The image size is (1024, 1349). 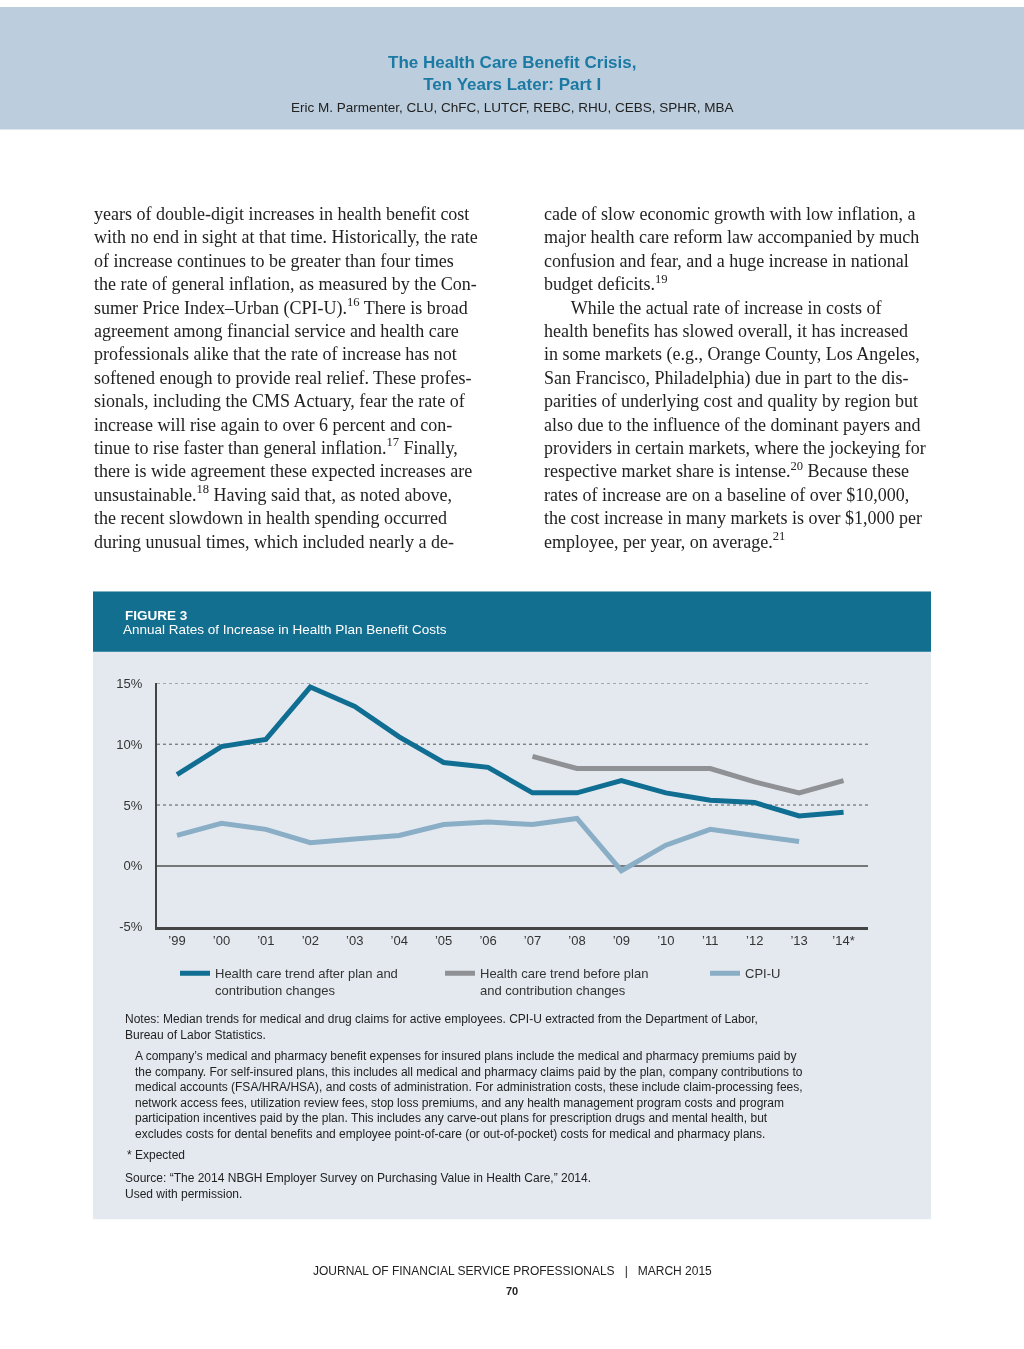 What do you see at coordinates (156, 615) in the screenshot?
I see `caption: FIGURE 3` at bounding box center [156, 615].